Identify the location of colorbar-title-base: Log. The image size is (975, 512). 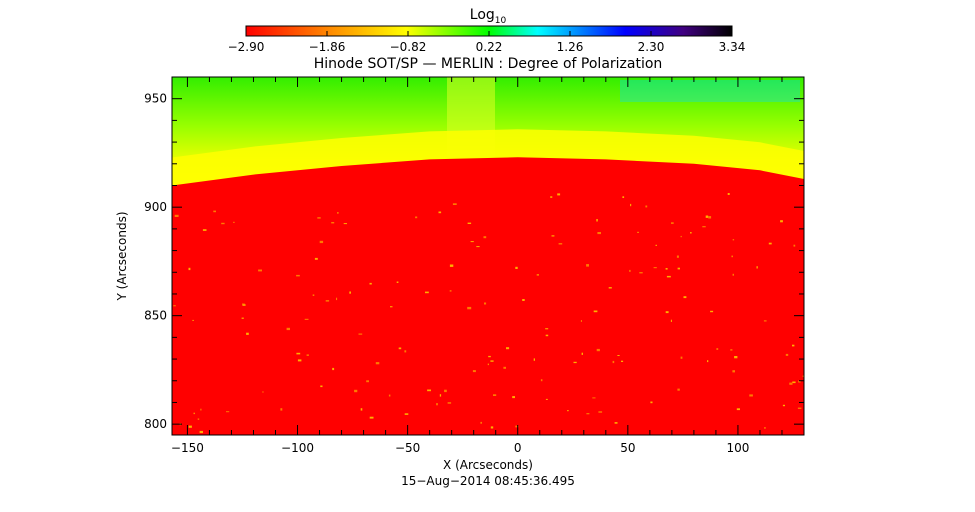
(482, 15).